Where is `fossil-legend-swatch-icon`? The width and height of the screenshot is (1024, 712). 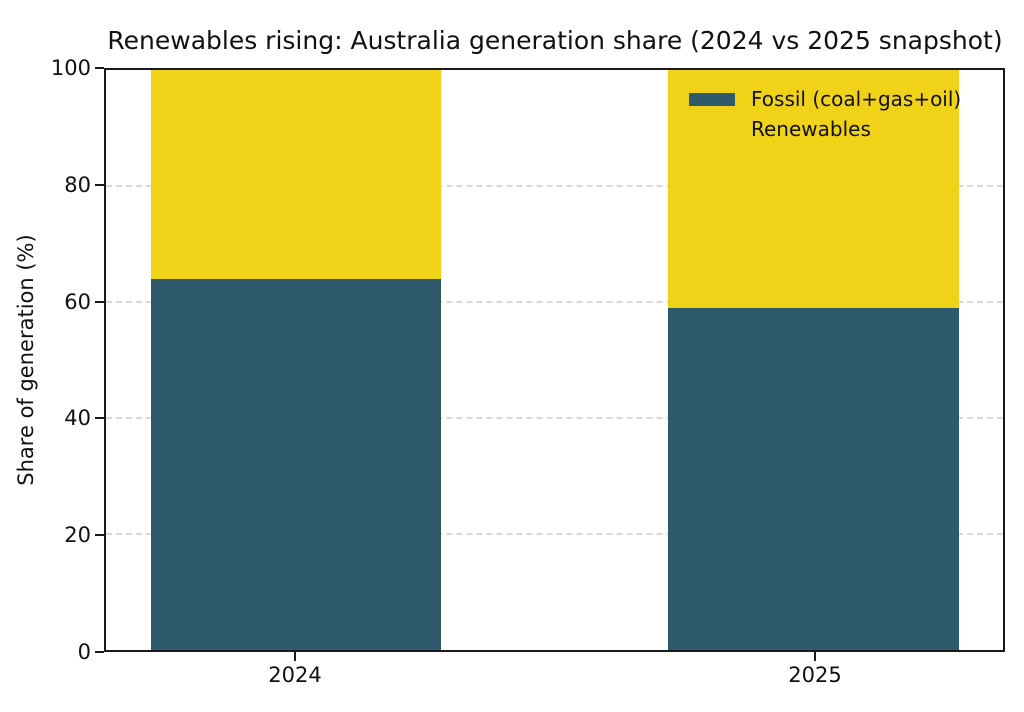 fossil-legend-swatch-icon is located at coordinates (712, 99).